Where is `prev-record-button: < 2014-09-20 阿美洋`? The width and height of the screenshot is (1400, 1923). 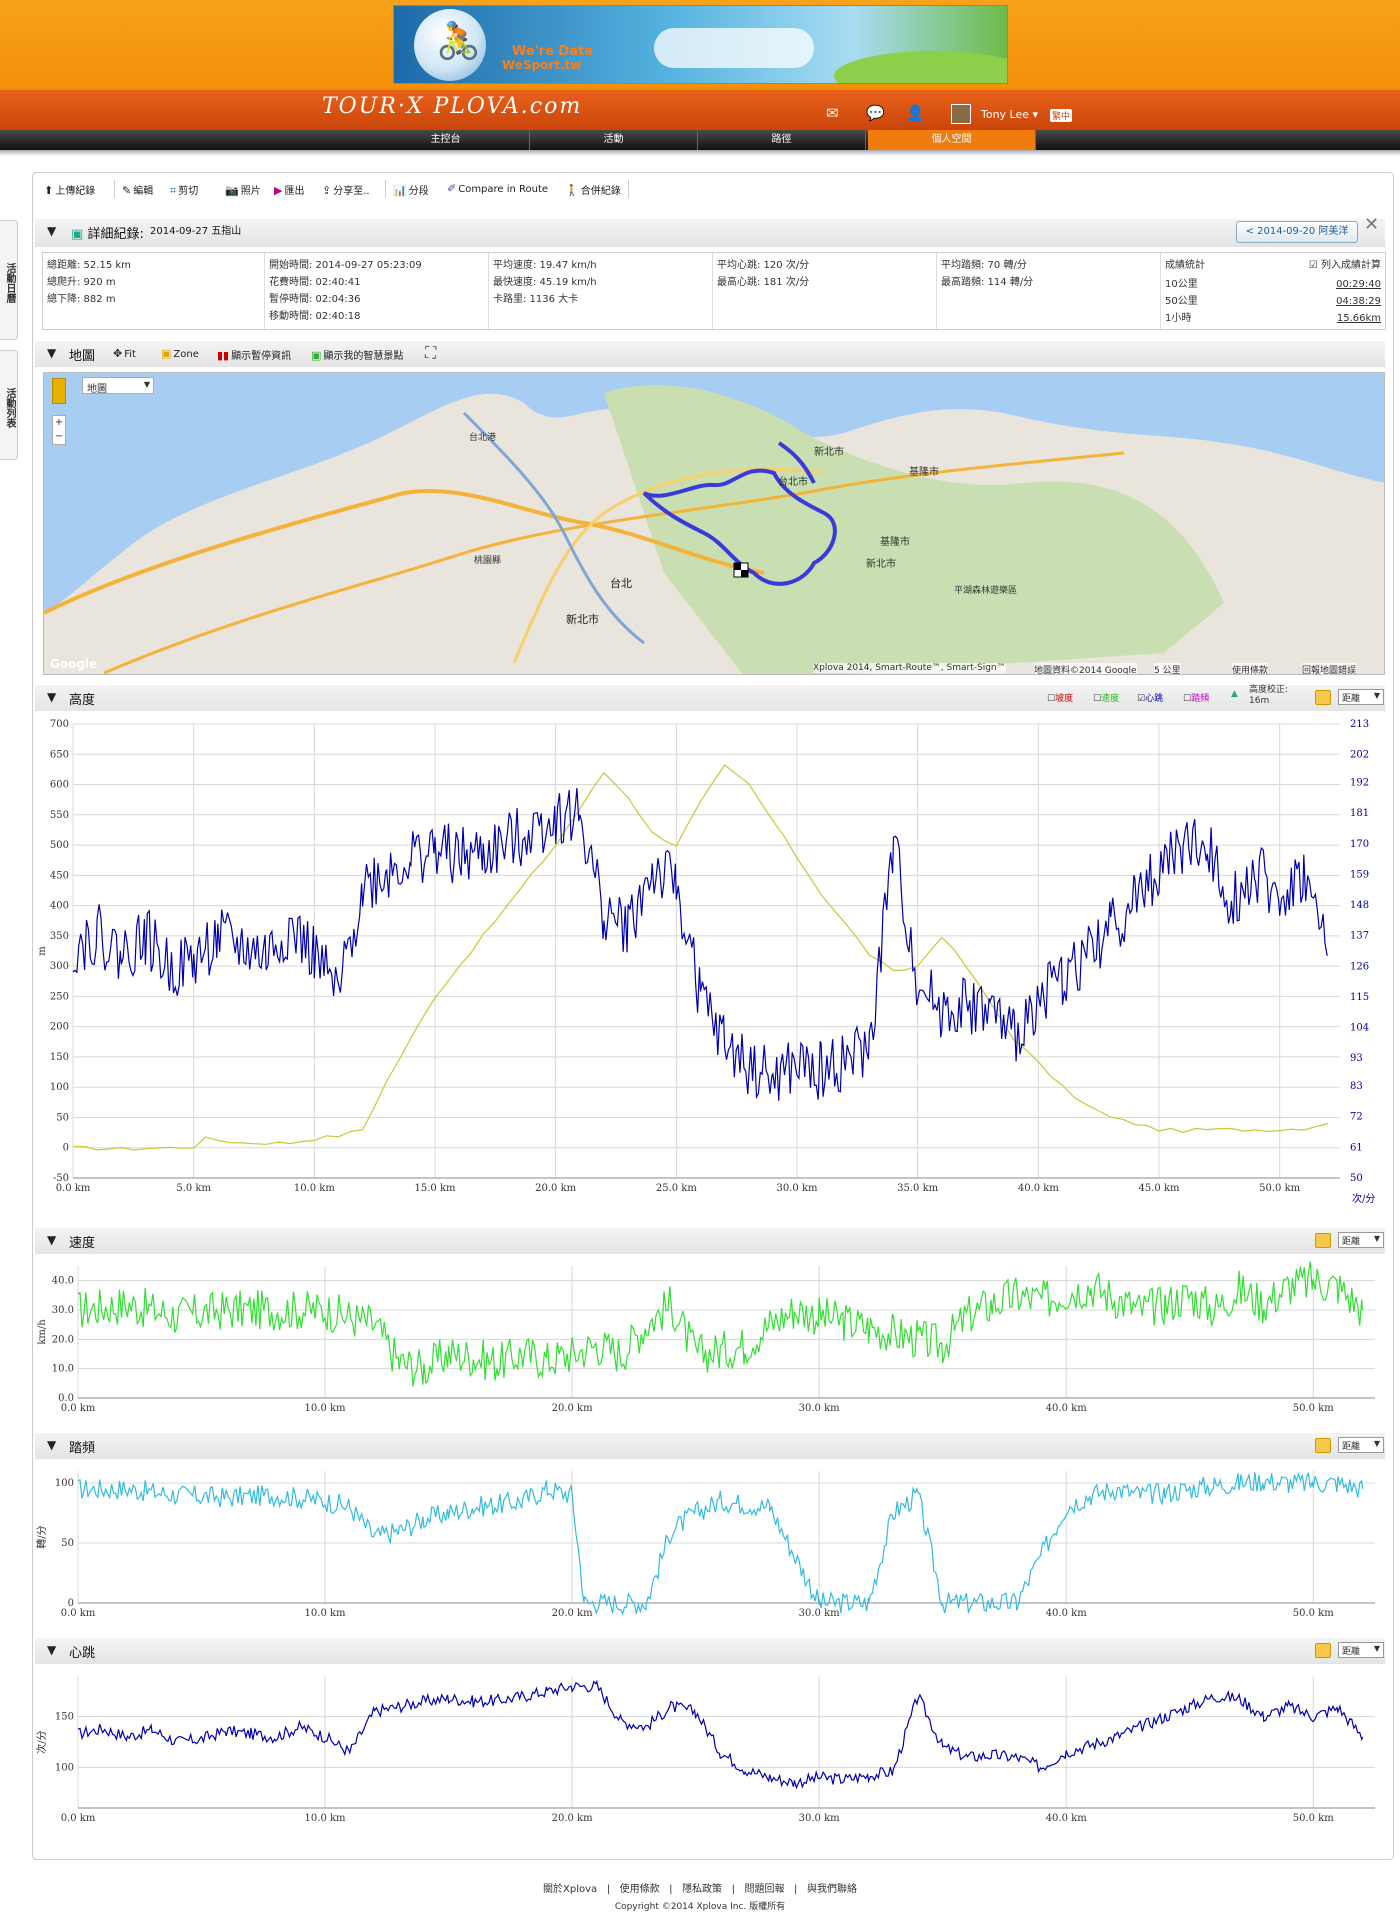
prev-record-button: < 2014-09-20 阿美洋 is located at coordinates (1297, 232).